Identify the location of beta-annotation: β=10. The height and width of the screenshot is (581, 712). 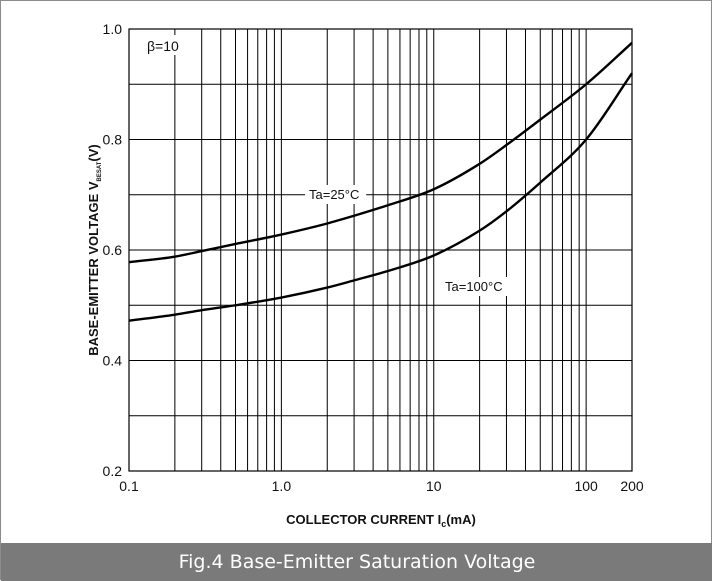
(163, 46).